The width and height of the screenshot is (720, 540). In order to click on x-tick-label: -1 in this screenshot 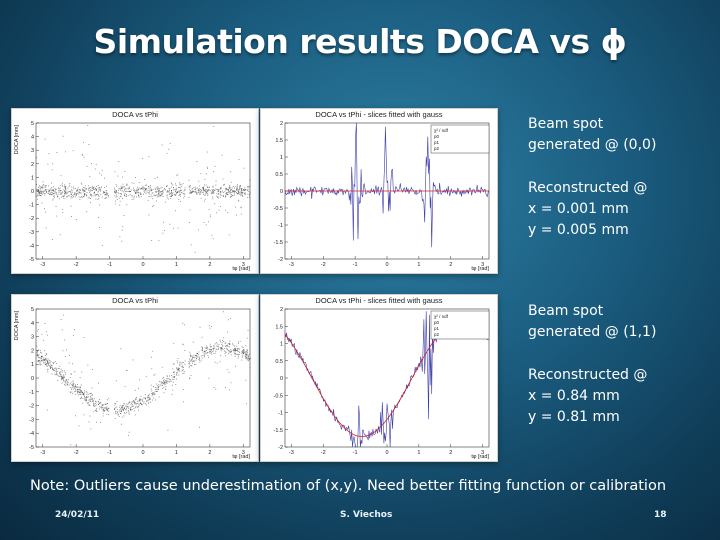, I will do `click(355, 265)`.